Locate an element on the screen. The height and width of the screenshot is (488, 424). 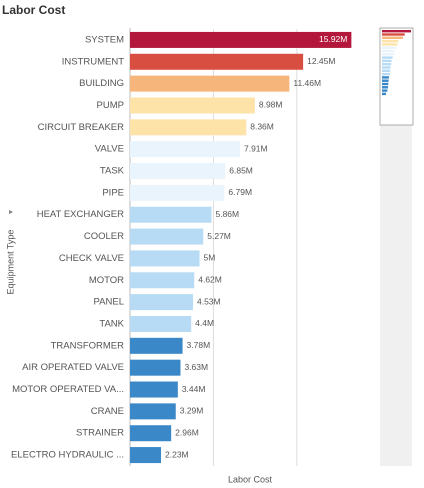
y-tick-label: PANEL is located at coordinates (109, 302).